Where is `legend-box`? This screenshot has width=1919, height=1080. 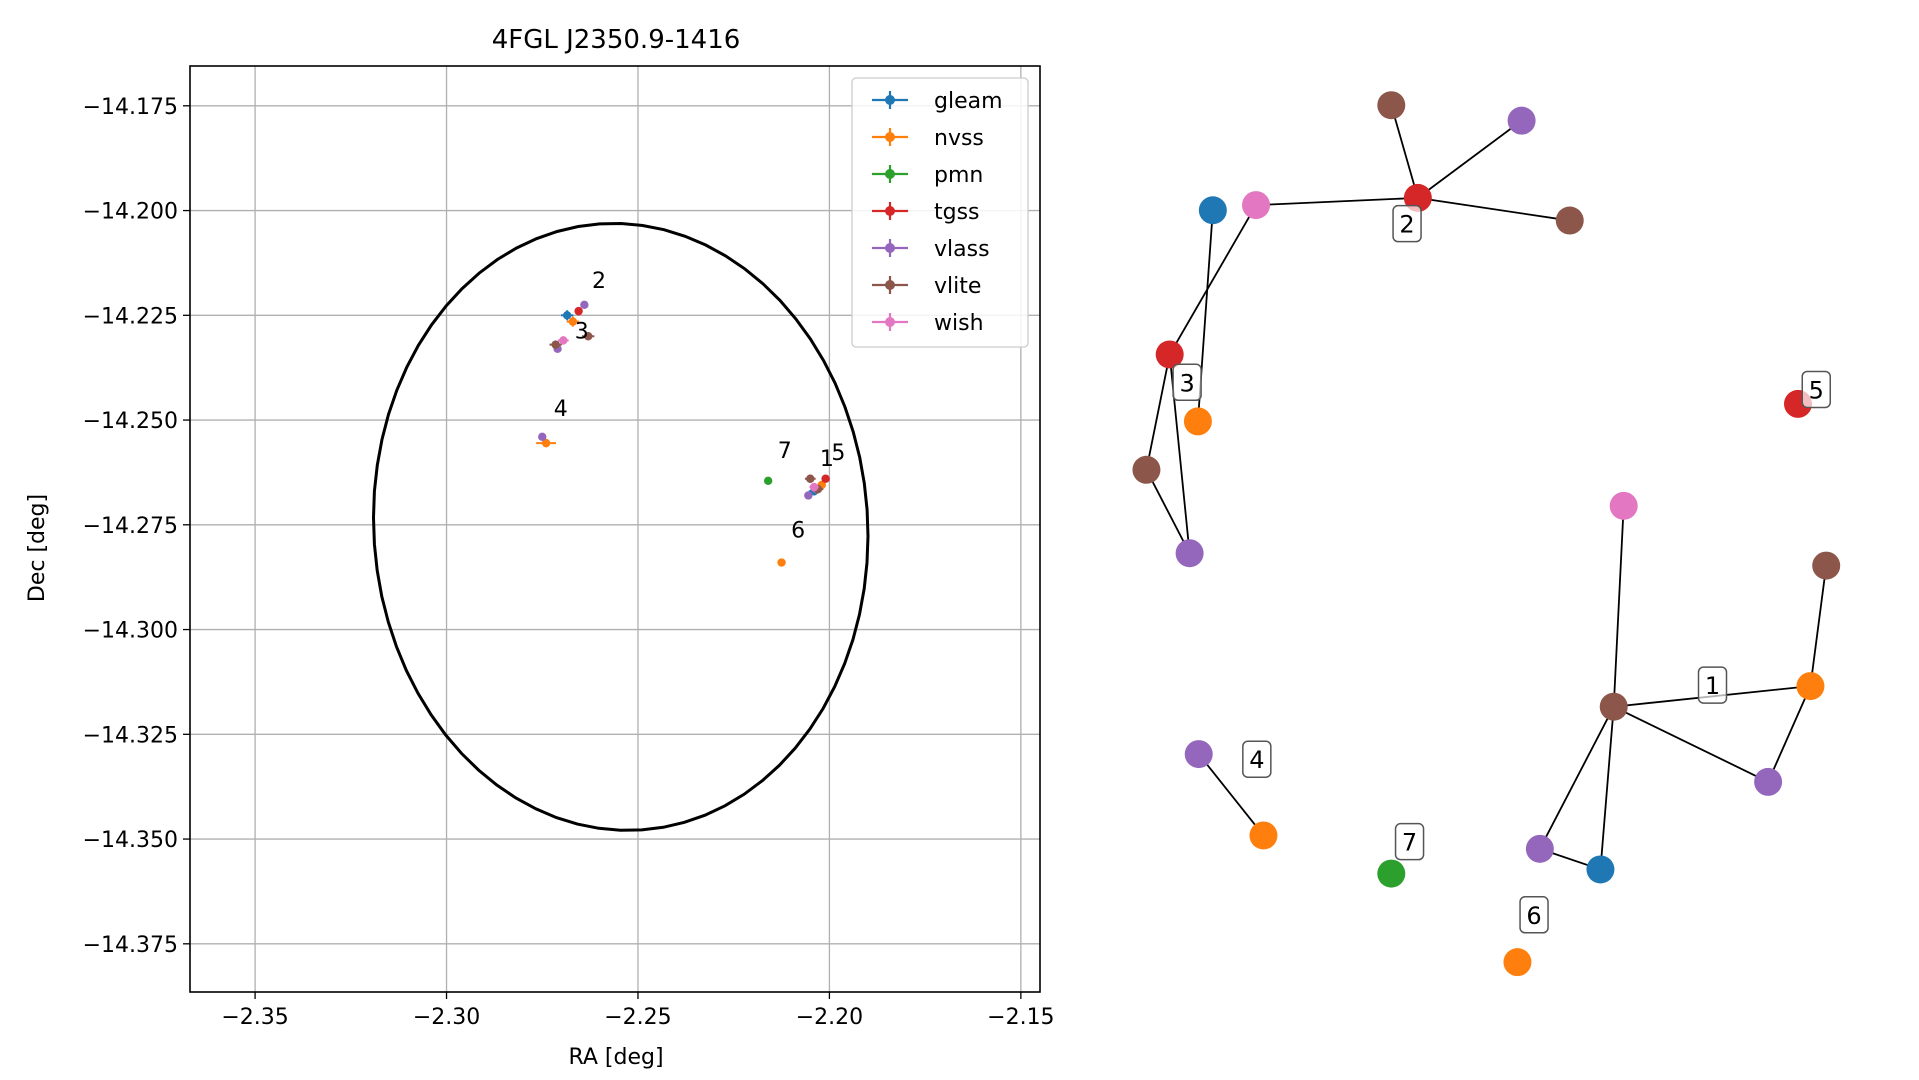 legend-box is located at coordinates (940, 212).